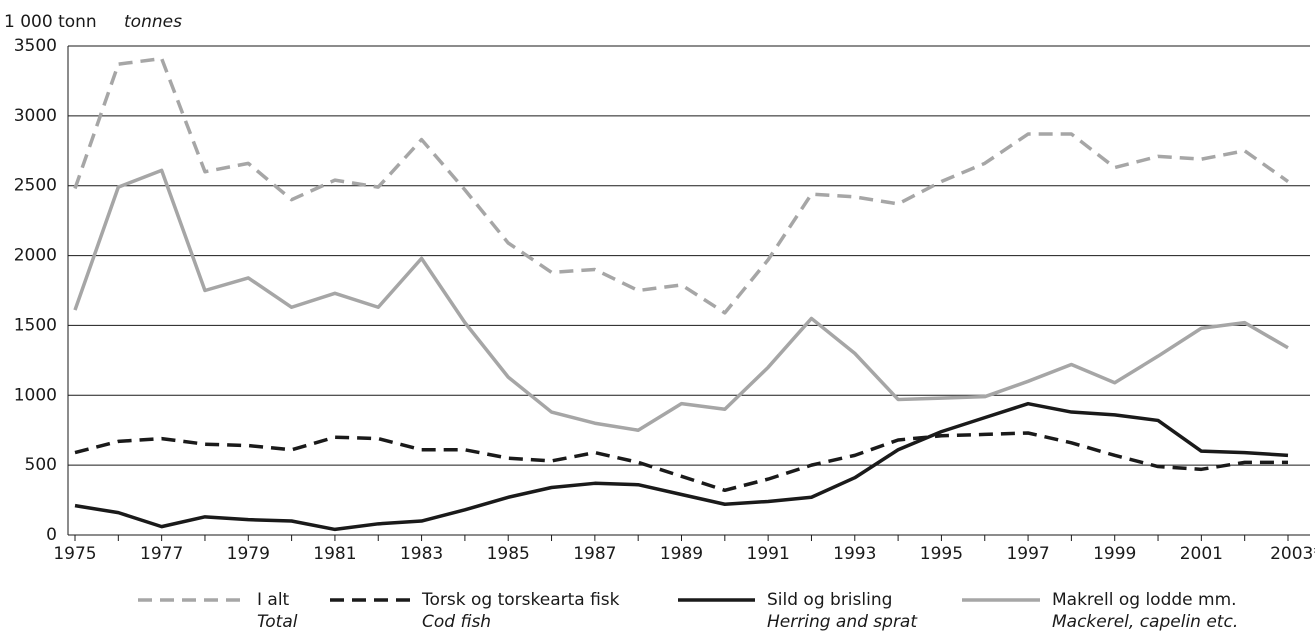  Describe the element at coordinates (594, 554) in the screenshot. I see `x-tick-label: 1987` at that location.